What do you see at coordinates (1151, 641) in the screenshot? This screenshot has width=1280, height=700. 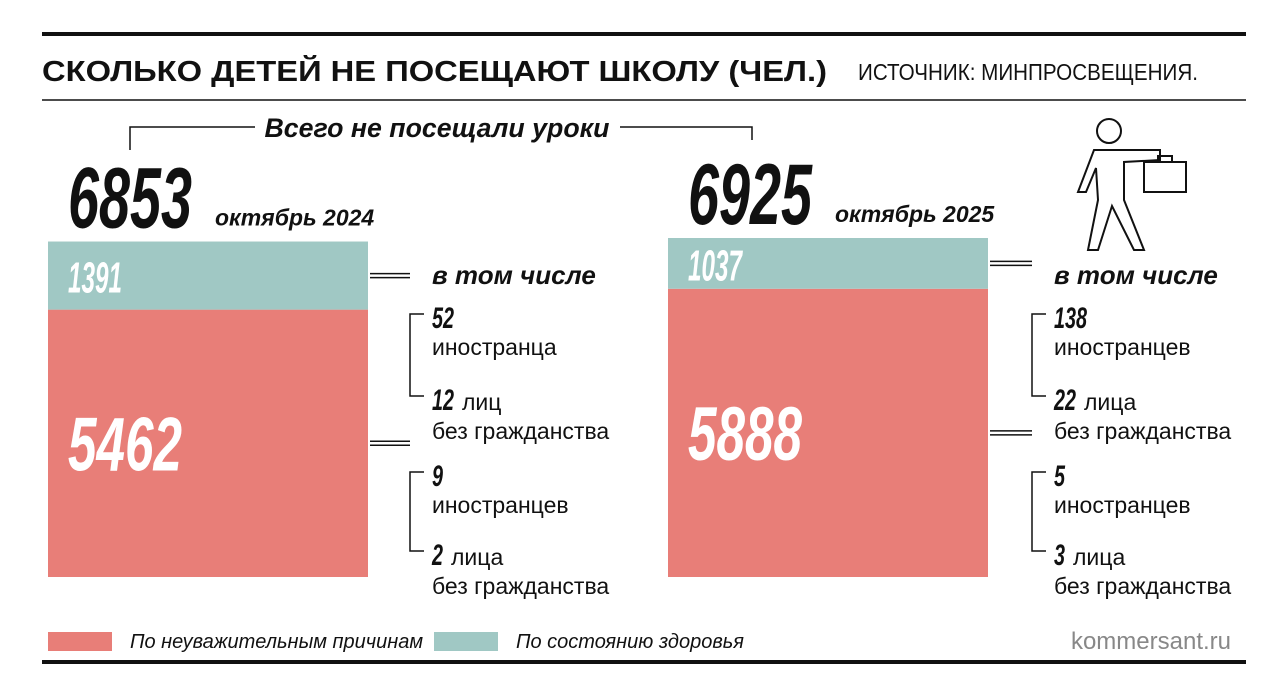 I see `credit: kommersant.ru` at bounding box center [1151, 641].